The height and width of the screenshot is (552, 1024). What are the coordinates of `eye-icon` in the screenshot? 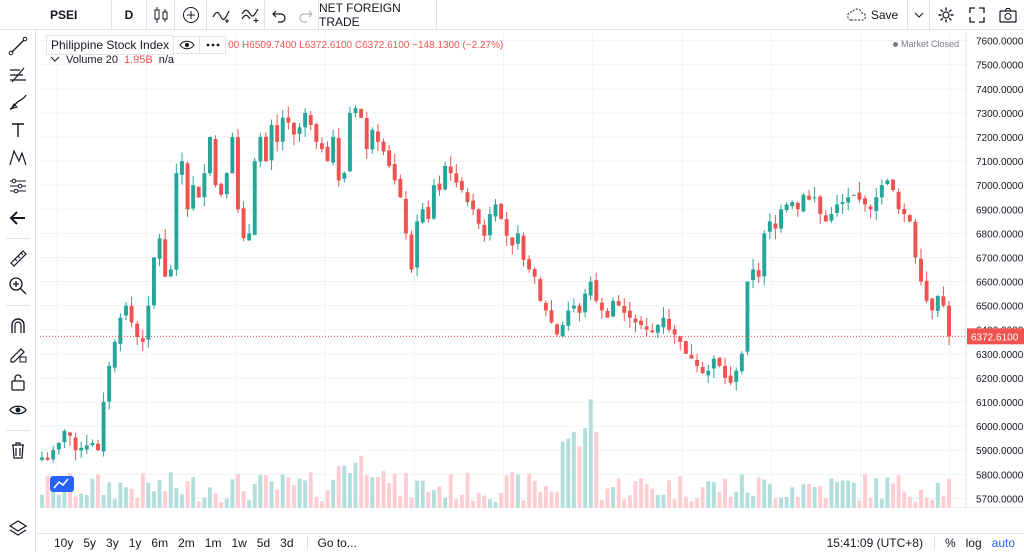 It's located at (18, 410).